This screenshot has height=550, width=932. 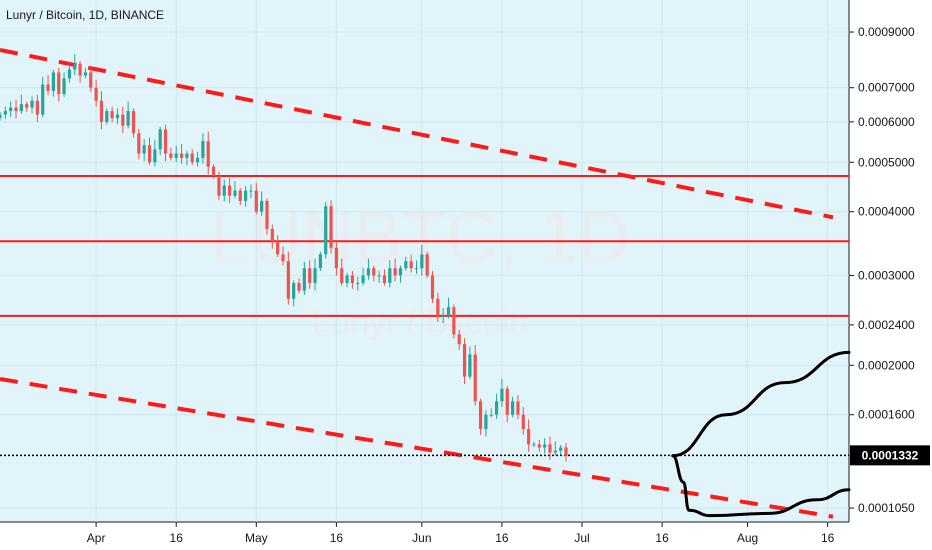 What do you see at coordinates (419, 322) in the screenshot?
I see `watermark-name: Lunyr / Bitcoin` at bounding box center [419, 322].